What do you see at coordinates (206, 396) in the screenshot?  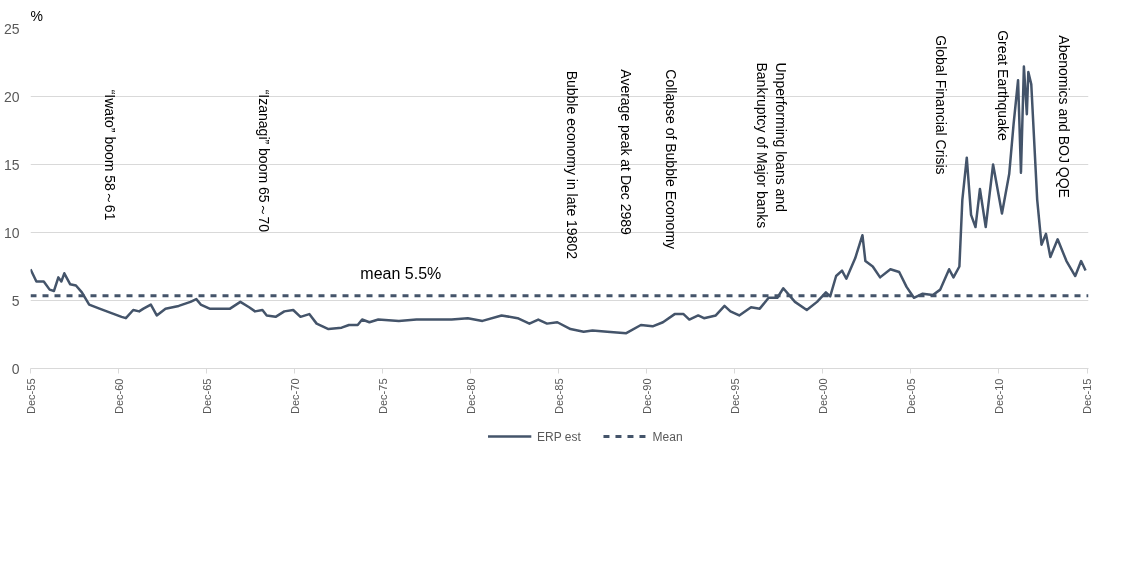 I see `x-tick-label: Dec-65` at bounding box center [206, 396].